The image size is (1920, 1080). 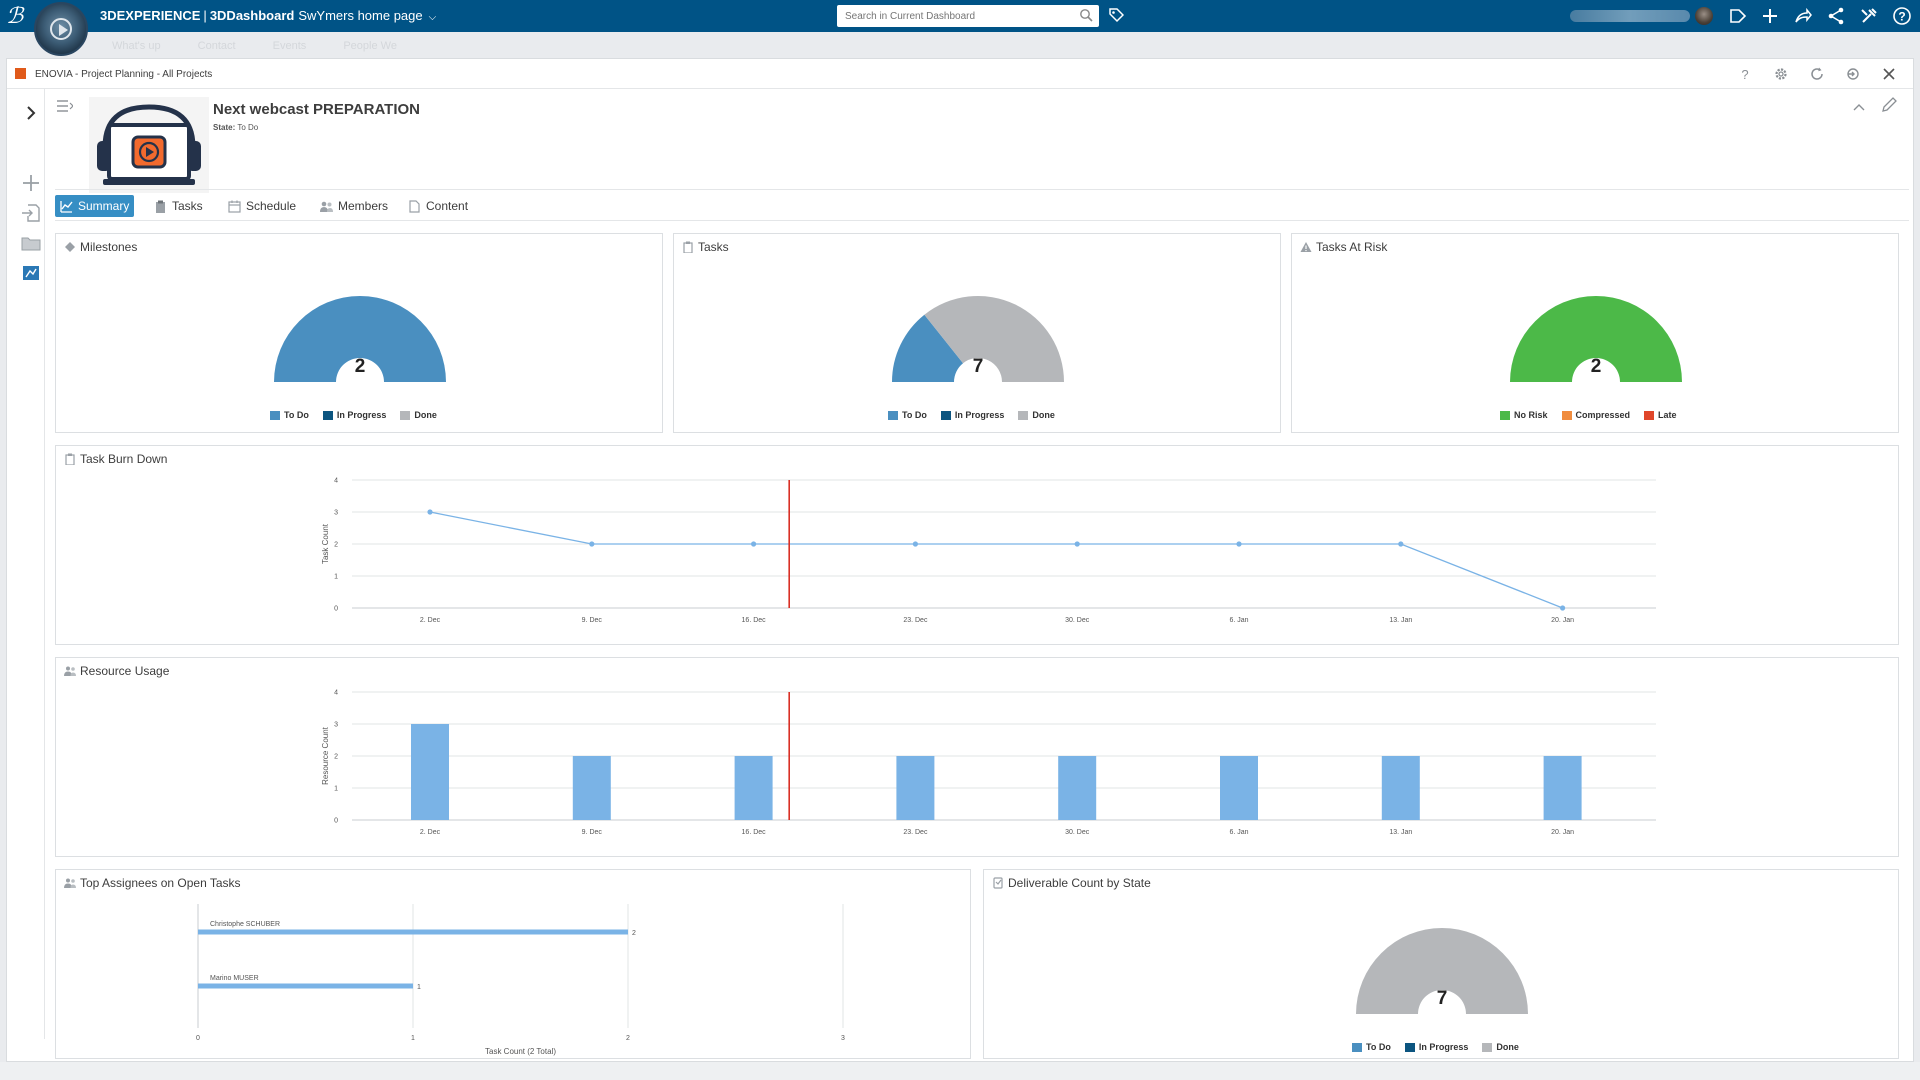 I want to click on risk-legend: No Risk Compressed Late, so click(x=1588, y=415).